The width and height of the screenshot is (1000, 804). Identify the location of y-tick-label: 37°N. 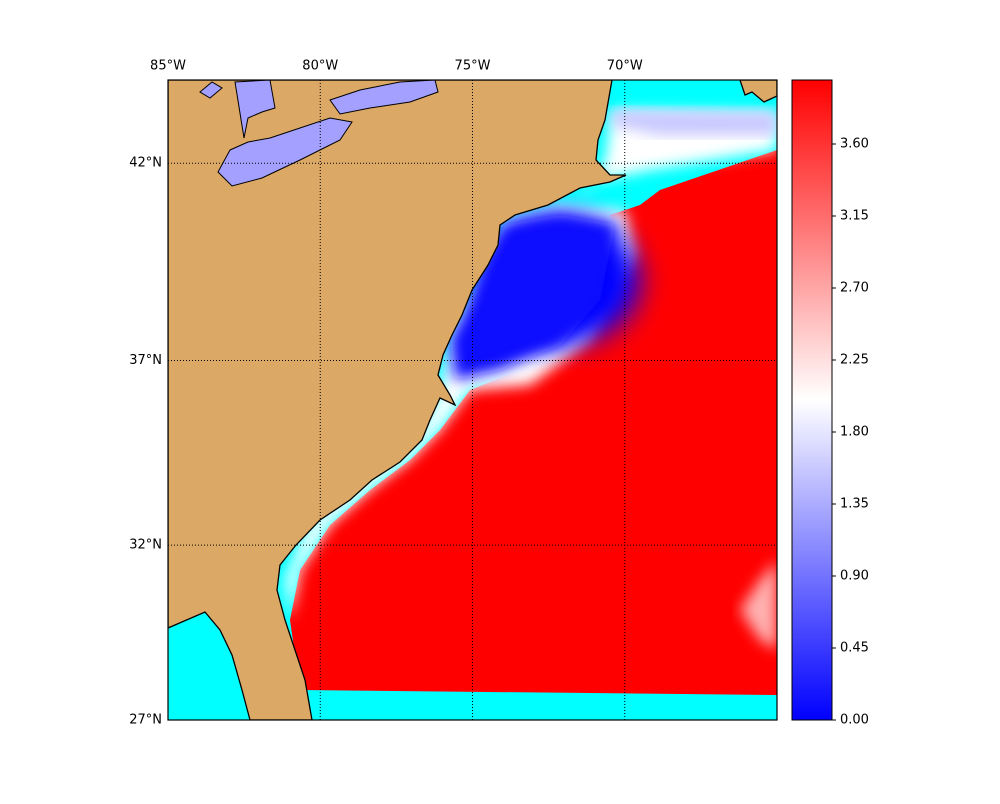
(145, 360).